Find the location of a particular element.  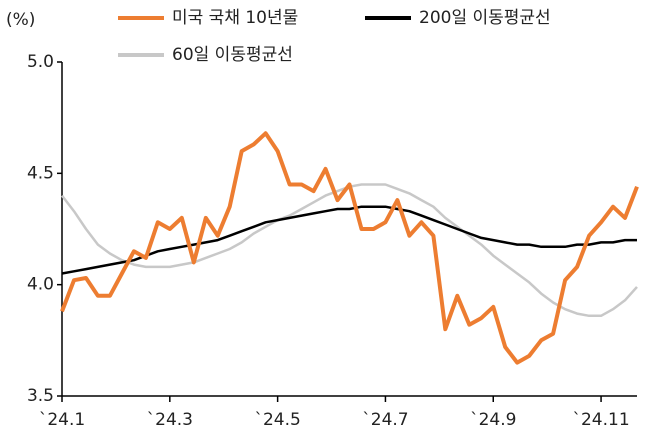

x-tick-label: `24.9 is located at coordinates (493, 420).